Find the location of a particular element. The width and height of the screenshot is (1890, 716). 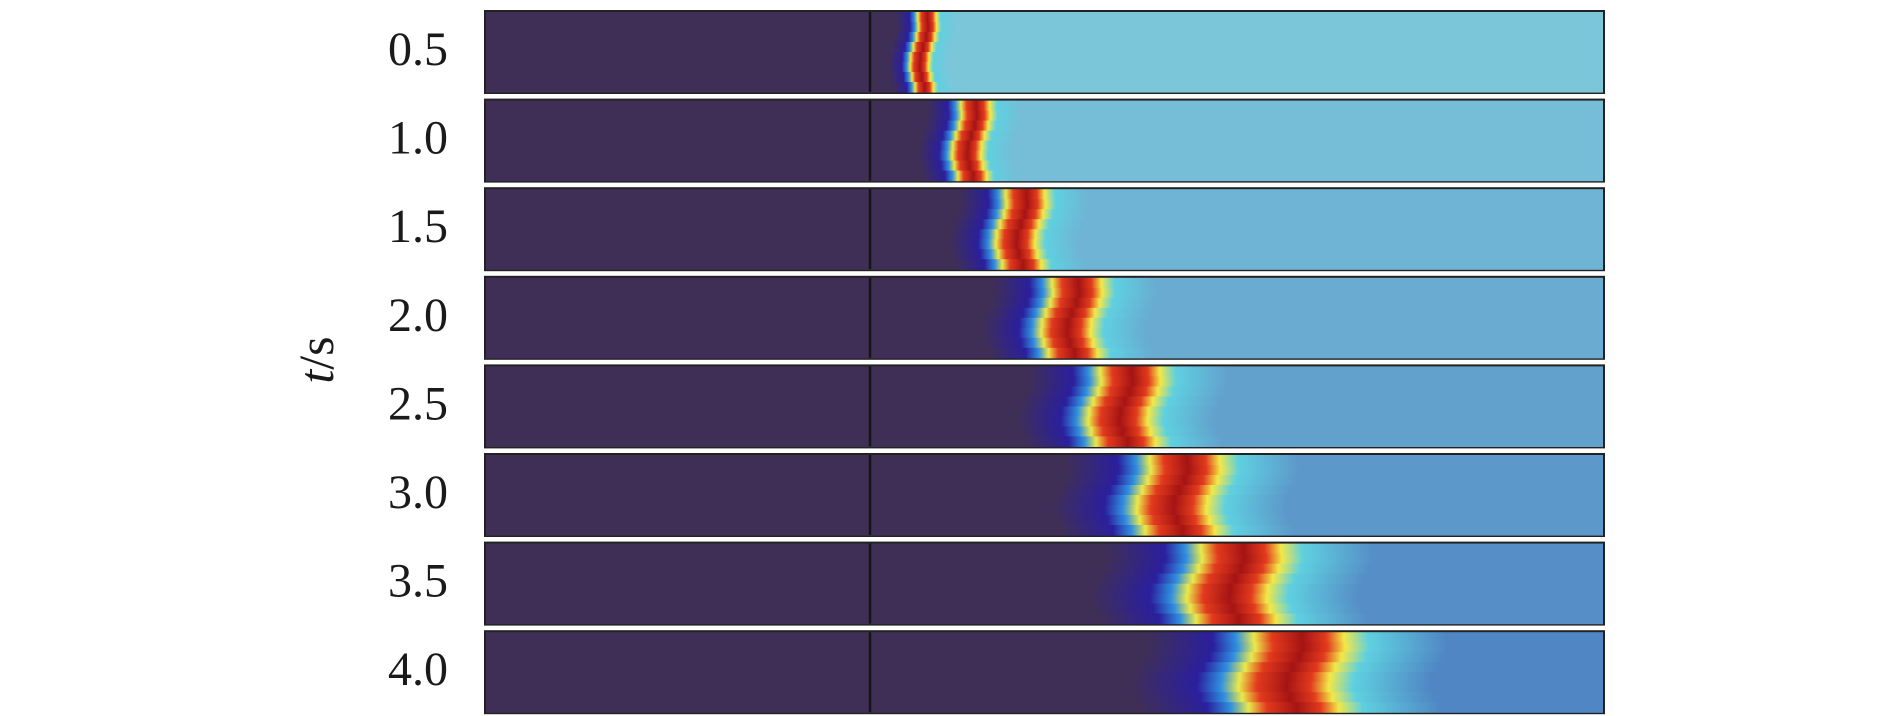

y-axis-symbol: t is located at coordinates (316, 376).